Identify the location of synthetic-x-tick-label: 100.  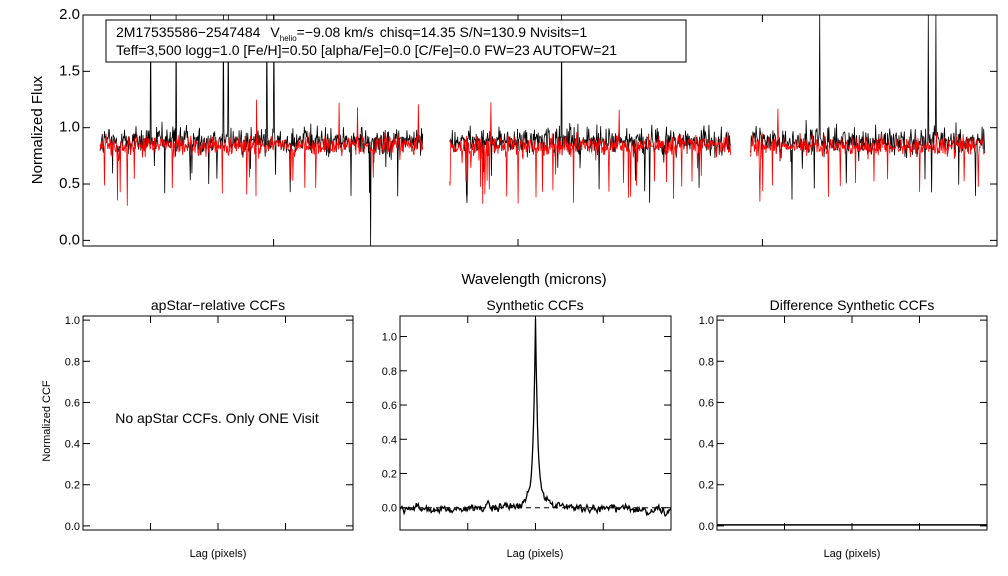
(603, 1).